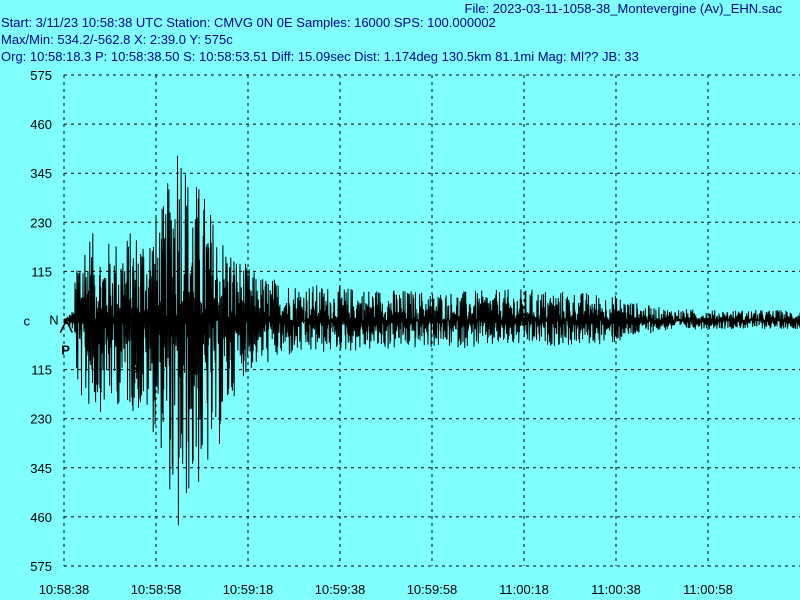 The image size is (800, 600). What do you see at coordinates (27, 321) in the screenshot?
I see `y-tick-label: c` at bounding box center [27, 321].